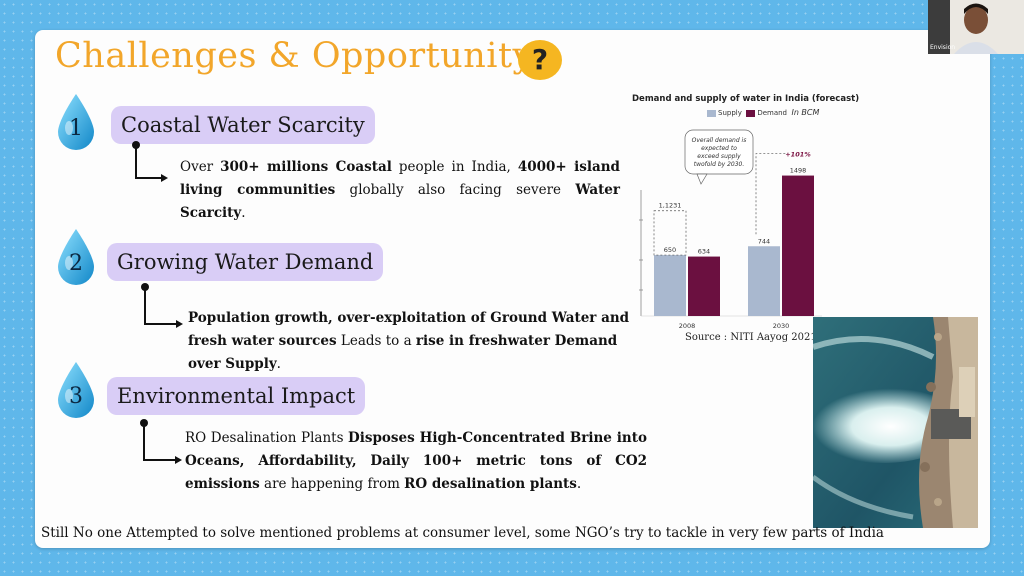 Image resolution: width=1024 pixels, height=576 pixels. Describe the element at coordinates (719, 140) in the screenshot. I see `callout-text: Overall demand is` at that location.